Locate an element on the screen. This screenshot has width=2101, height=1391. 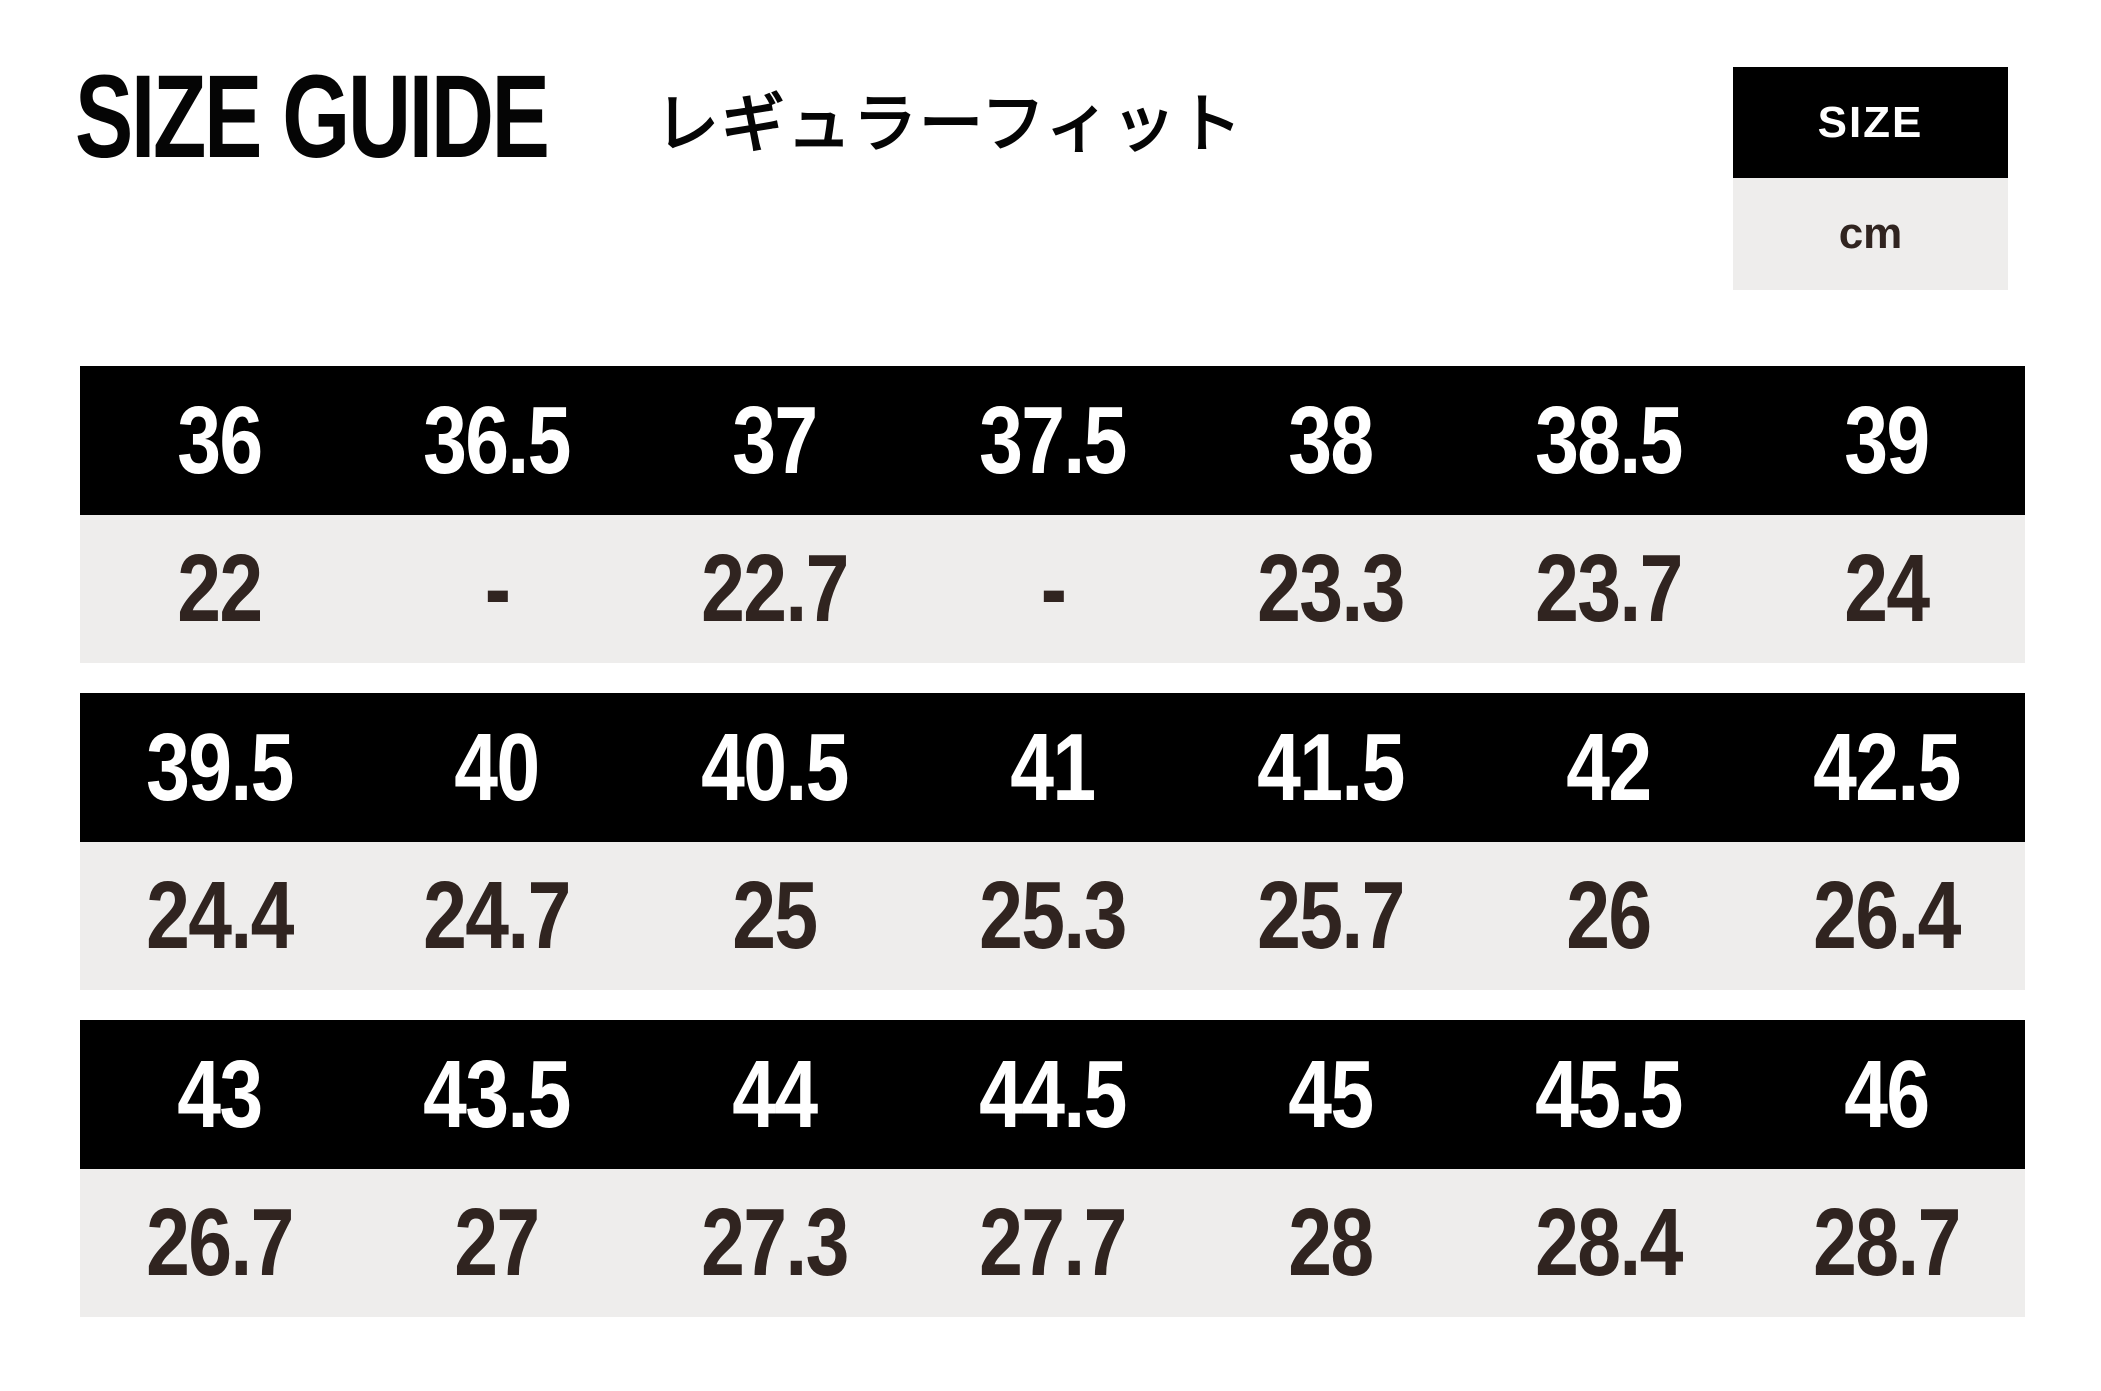
size-cell: 38.5 is located at coordinates (1608, 440).